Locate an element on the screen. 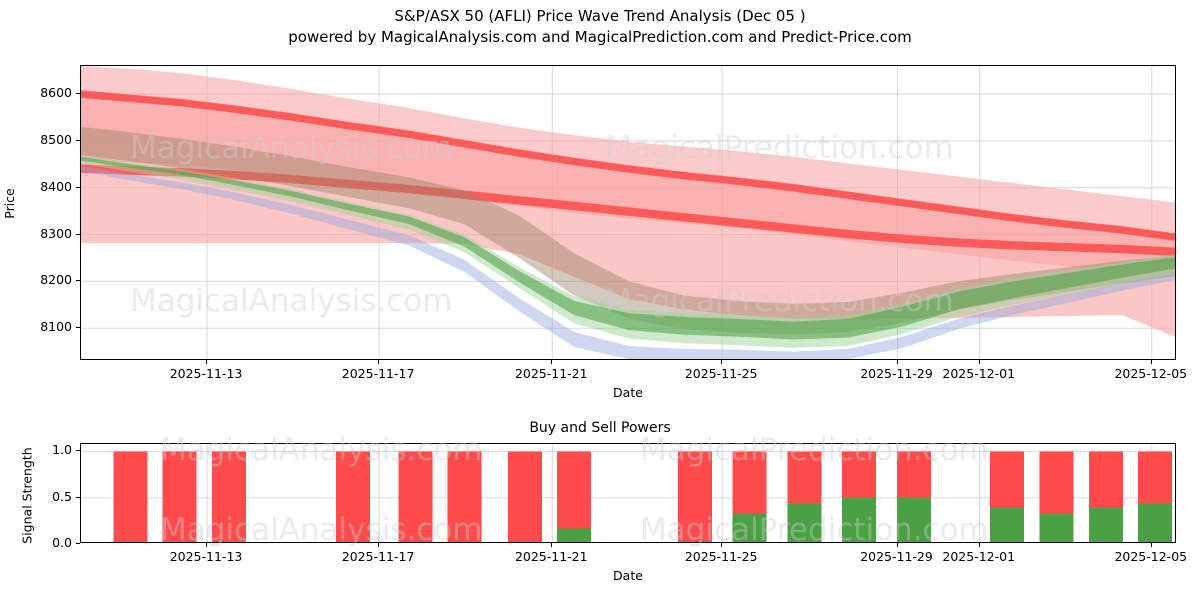  signal-x-tick-label: 2025-11-21 is located at coordinates (551, 556).